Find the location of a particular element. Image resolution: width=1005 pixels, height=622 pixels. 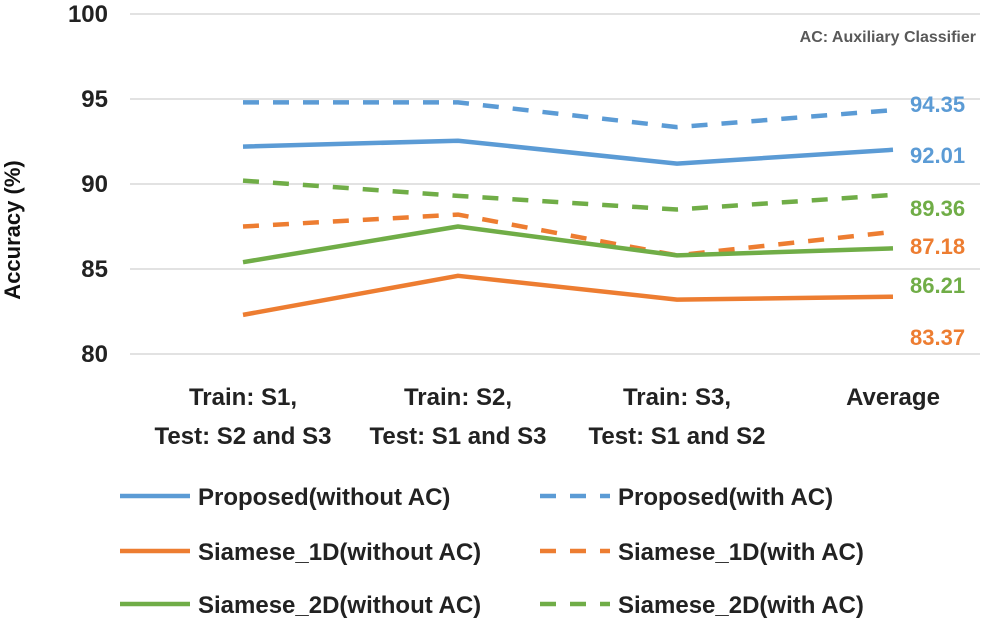

x-category-label: Test: S1 and S3 is located at coordinates (458, 436).